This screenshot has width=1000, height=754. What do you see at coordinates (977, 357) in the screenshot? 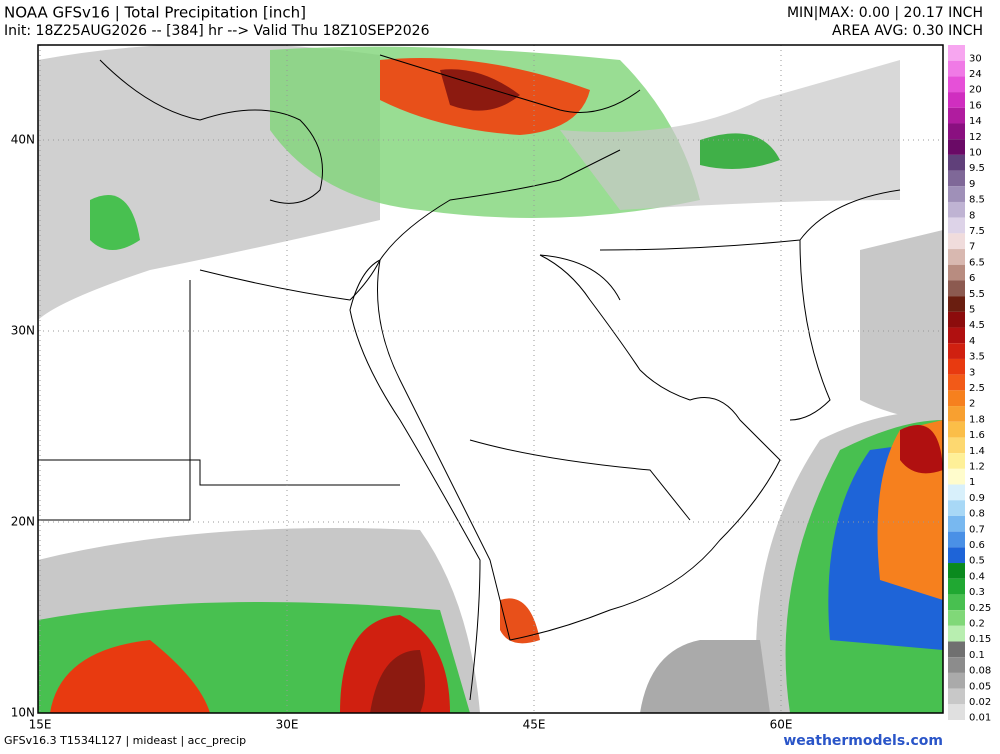
I see `colorbar-label: 3.5` at bounding box center [977, 357].